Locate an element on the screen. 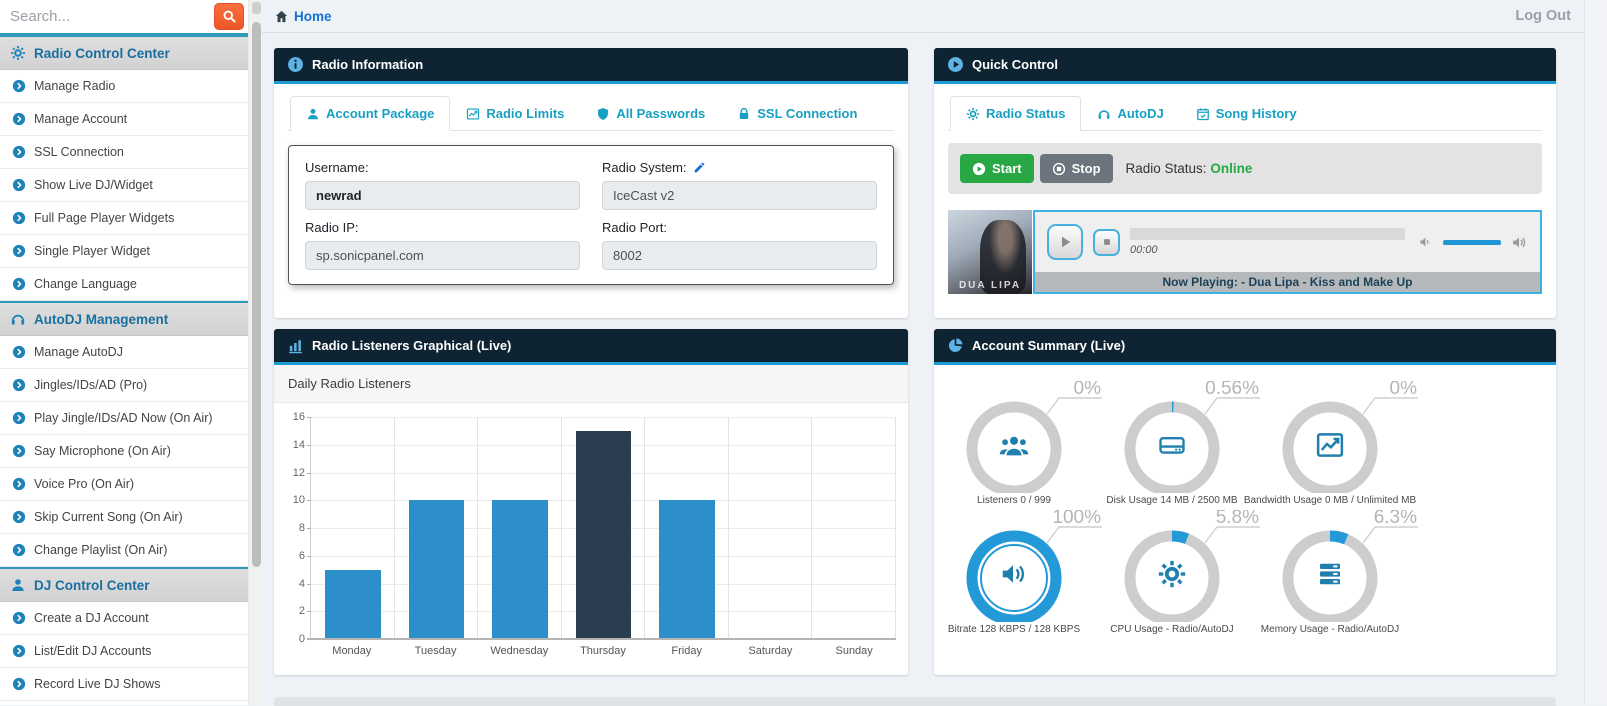  sidebar-item-manage-account: Manage Account is located at coordinates (124, 119).